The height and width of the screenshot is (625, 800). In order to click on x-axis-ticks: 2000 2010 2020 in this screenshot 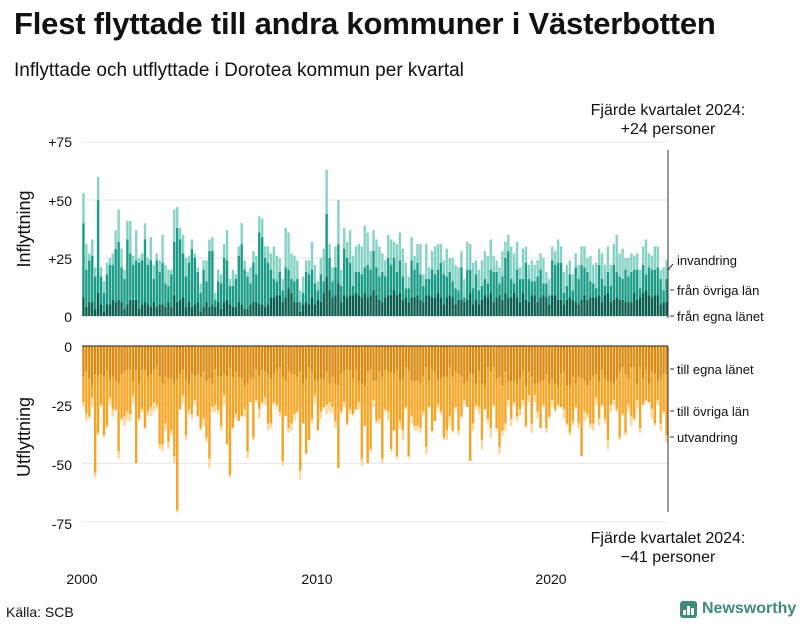, I will do `click(316, 579)`.